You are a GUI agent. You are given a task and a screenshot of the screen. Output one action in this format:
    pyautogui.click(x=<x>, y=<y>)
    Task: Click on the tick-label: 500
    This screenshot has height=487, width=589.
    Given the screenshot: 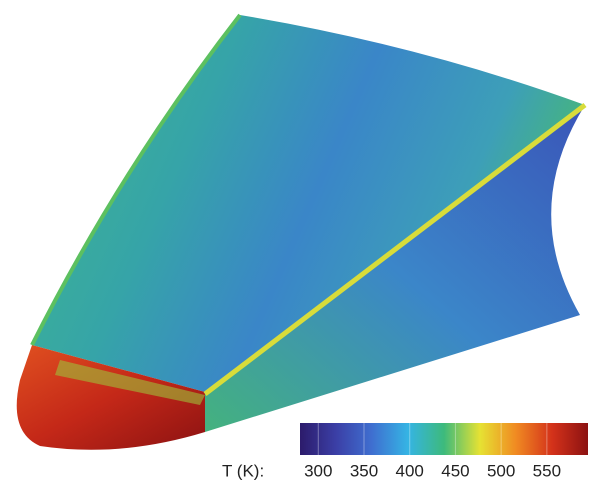 What is the action you would take?
    pyautogui.click(x=501, y=470)
    